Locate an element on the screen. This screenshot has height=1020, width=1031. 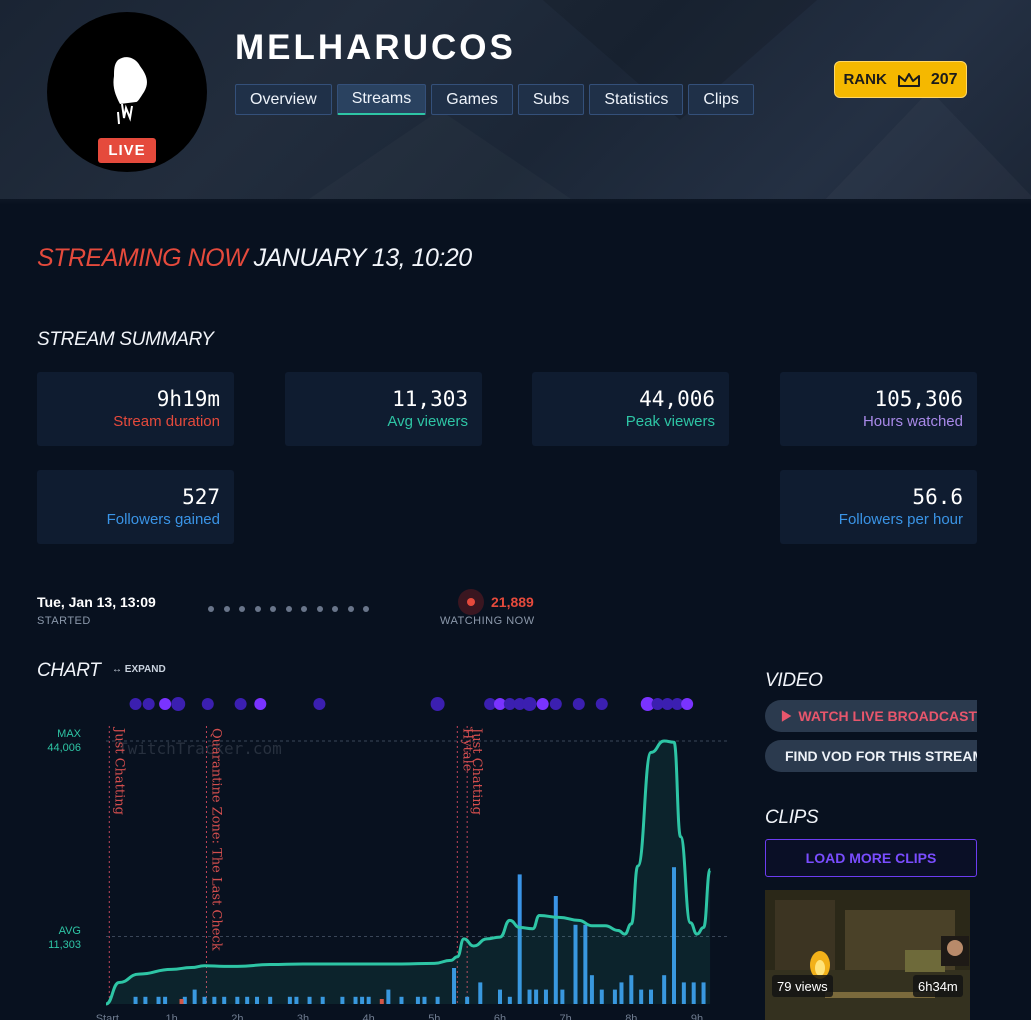
stat-label: Followers gained is located at coordinates (163, 519).